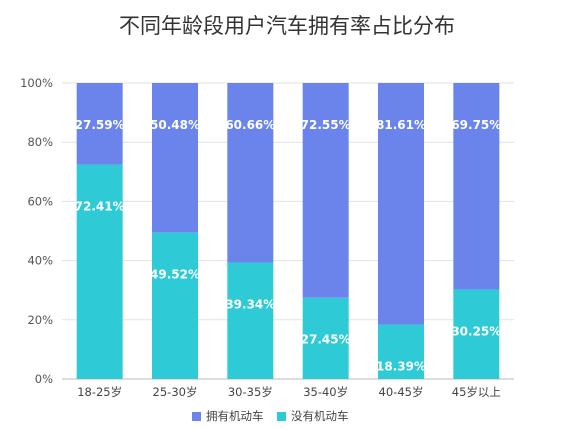  I want to click on data-label: 39.34%, so click(250, 305).